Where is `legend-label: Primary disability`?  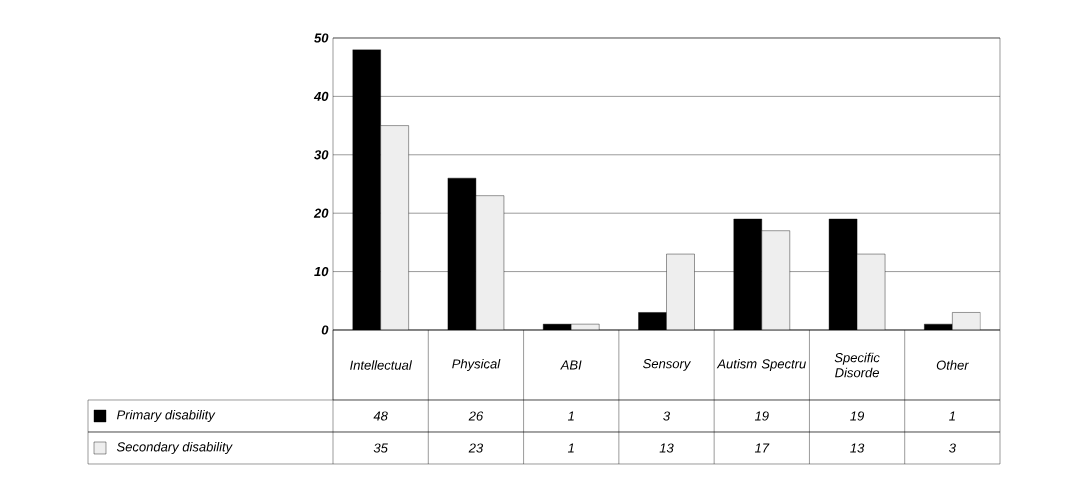
legend-label: Primary disability is located at coordinates (166, 416).